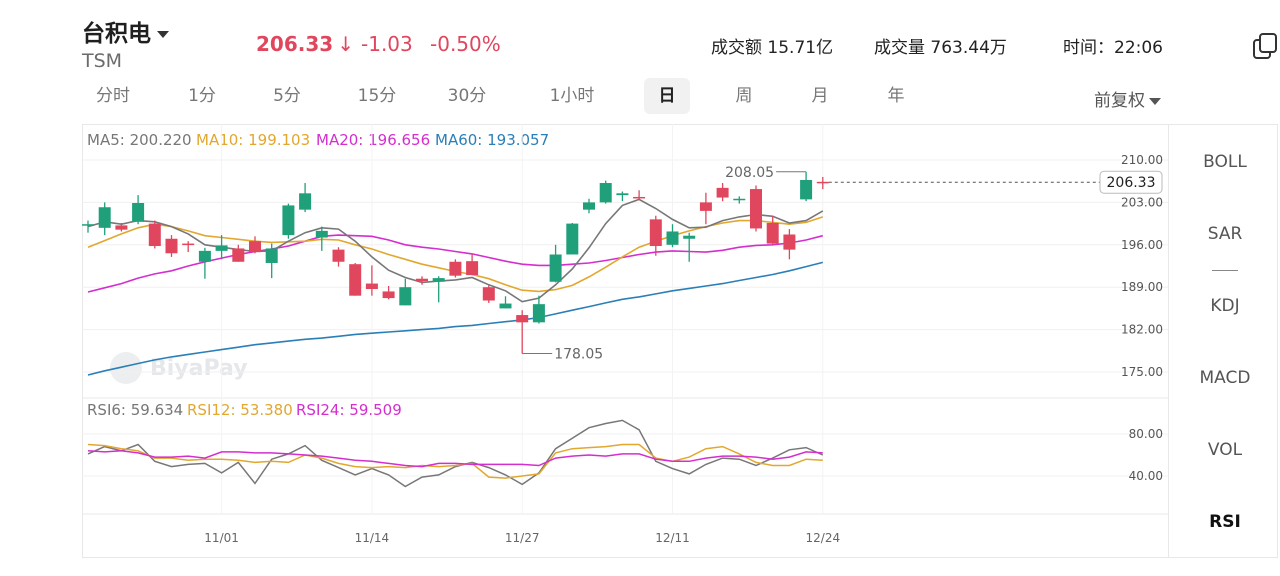 The width and height of the screenshot is (1280, 576). Describe the element at coordinates (1225, 450) in the screenshot. I see `indicator-vol: VOL` at that location.